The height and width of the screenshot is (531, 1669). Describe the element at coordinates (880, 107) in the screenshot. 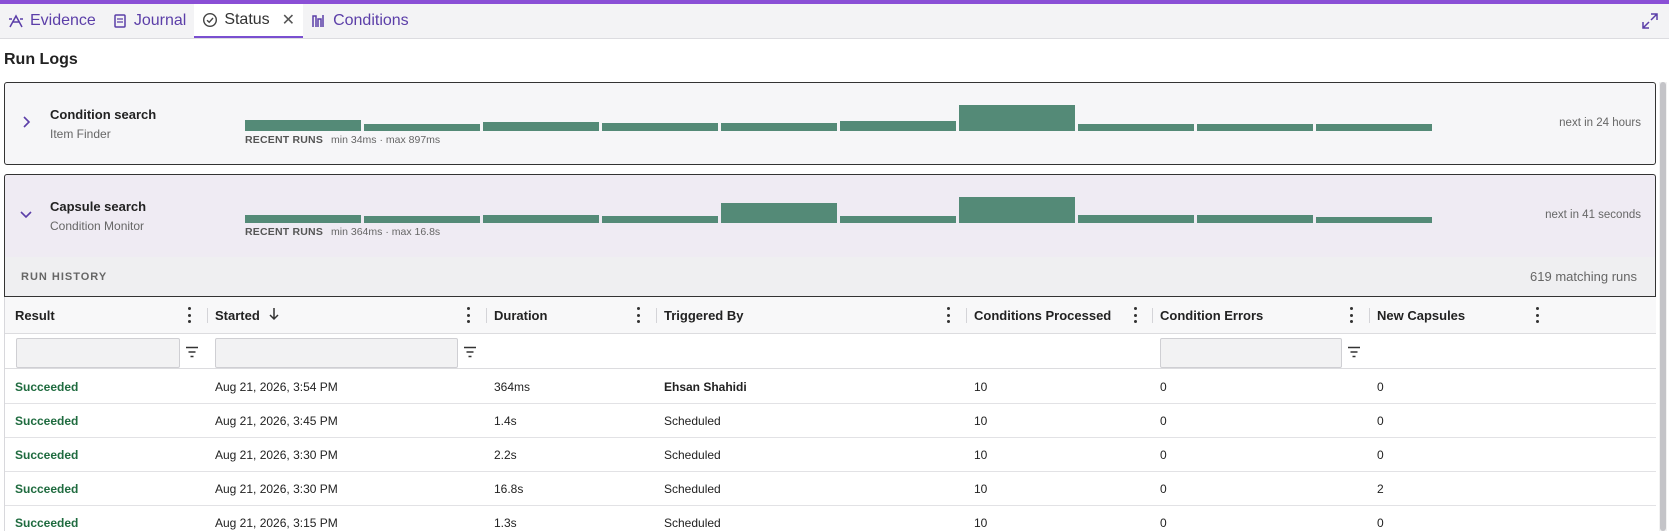

I see `recent-runs-chart` at that location.